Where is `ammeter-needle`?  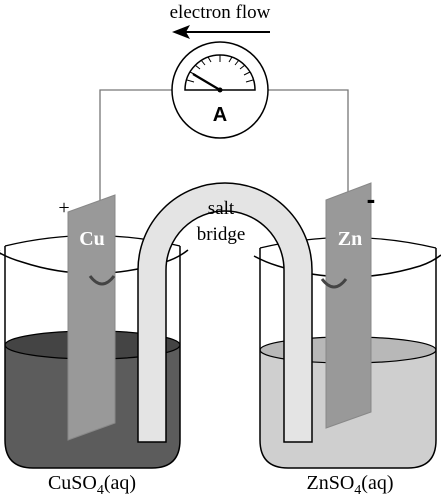 ammeter-needle is located at coordinates (206, 82).